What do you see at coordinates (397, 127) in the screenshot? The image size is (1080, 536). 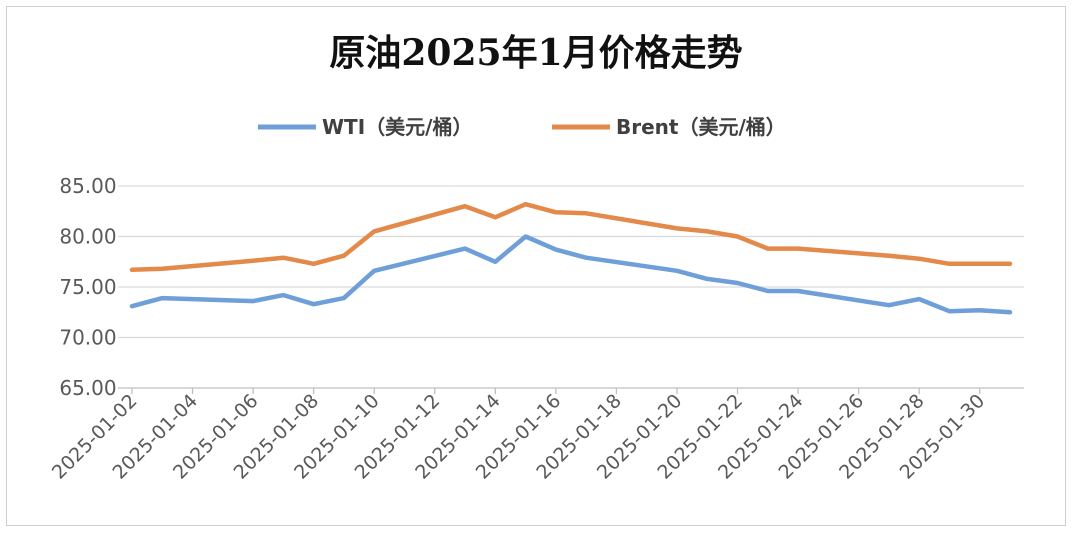 I see `legend-label-wti: WTI（美元/桶）` at bounding box center [397, 127].